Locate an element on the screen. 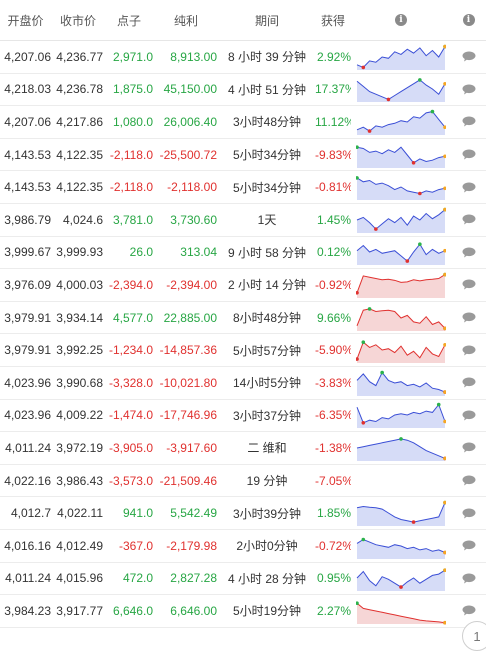 The height and width of the screenshot is (651, 486). points-cell: -2,394.0 is located at coordinates (130, 284).